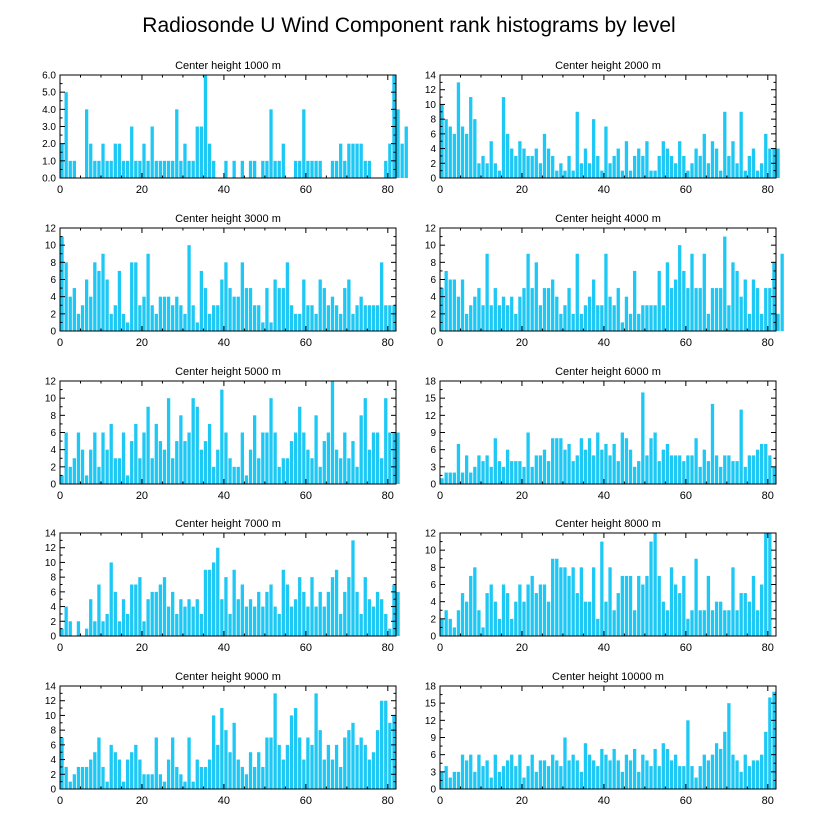 The image size is (818, 829). What do you see at coordinates (433, 450) in the screenshot?
I see `y-tick-label: 6` at bounding box center [433, 450].